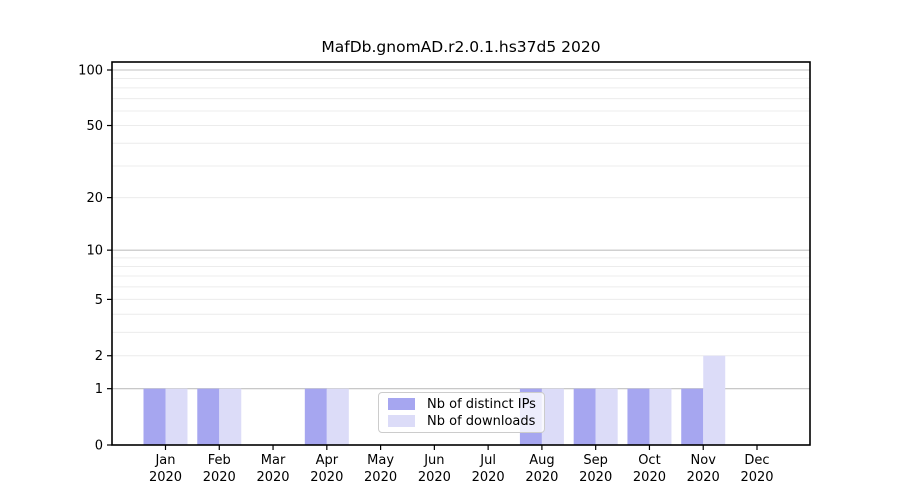  I want to click on legend-item-downloads: Nb of downloads, so click(462, 421).